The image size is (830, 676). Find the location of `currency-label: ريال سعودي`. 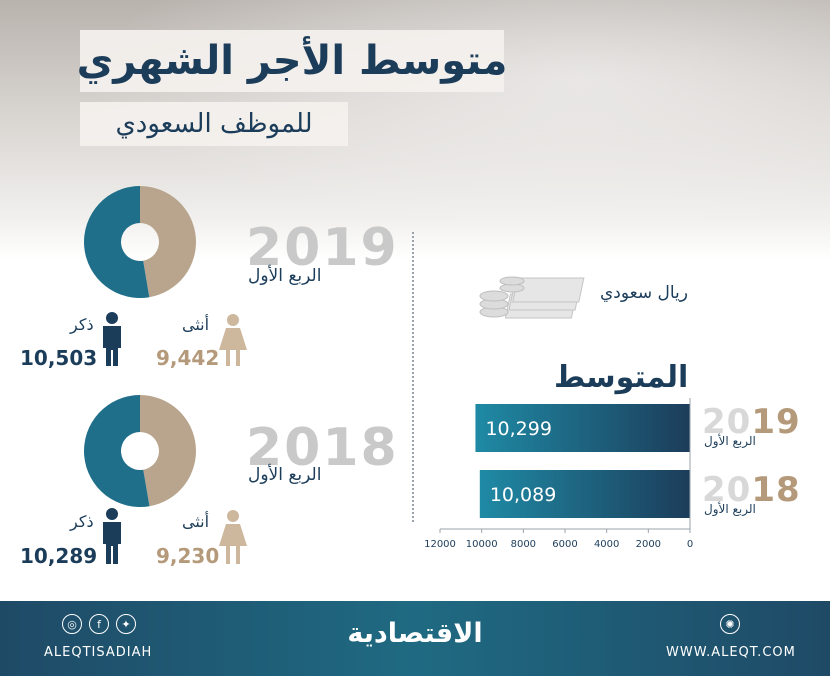

currency-label: ريال سعودي is located at coordinates (644, 293).